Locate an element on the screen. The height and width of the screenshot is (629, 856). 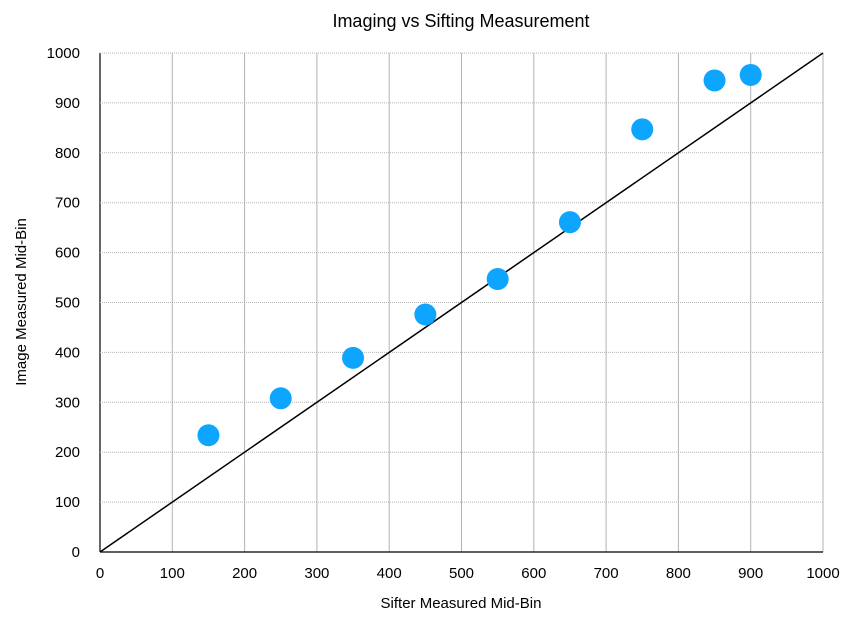
x-tick-label: 300 is located at coordinates (316, 573).